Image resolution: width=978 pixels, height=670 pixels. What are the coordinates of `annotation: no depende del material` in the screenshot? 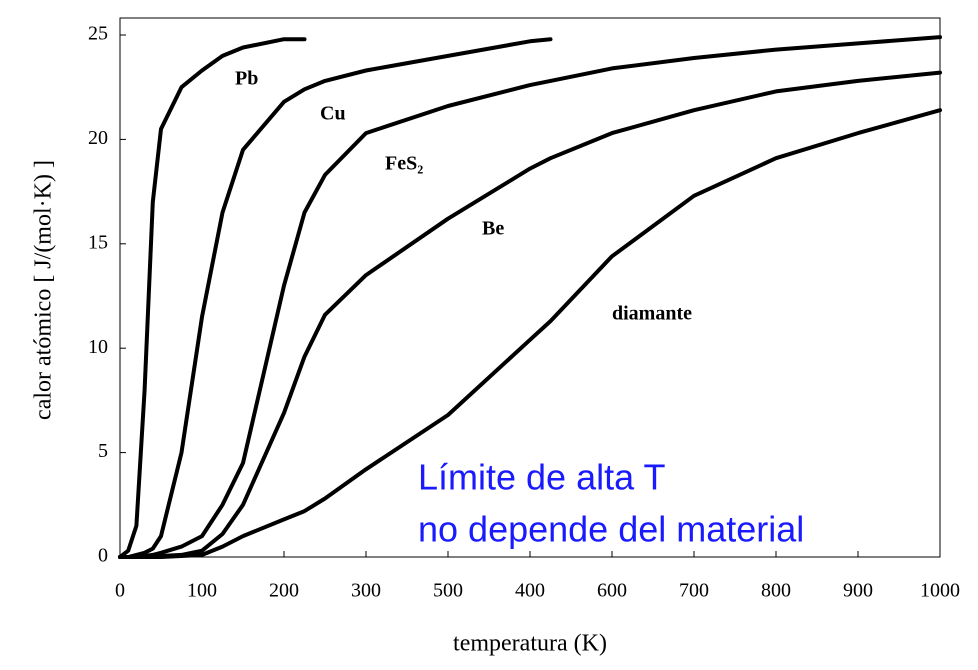 It's located at (611, 529).